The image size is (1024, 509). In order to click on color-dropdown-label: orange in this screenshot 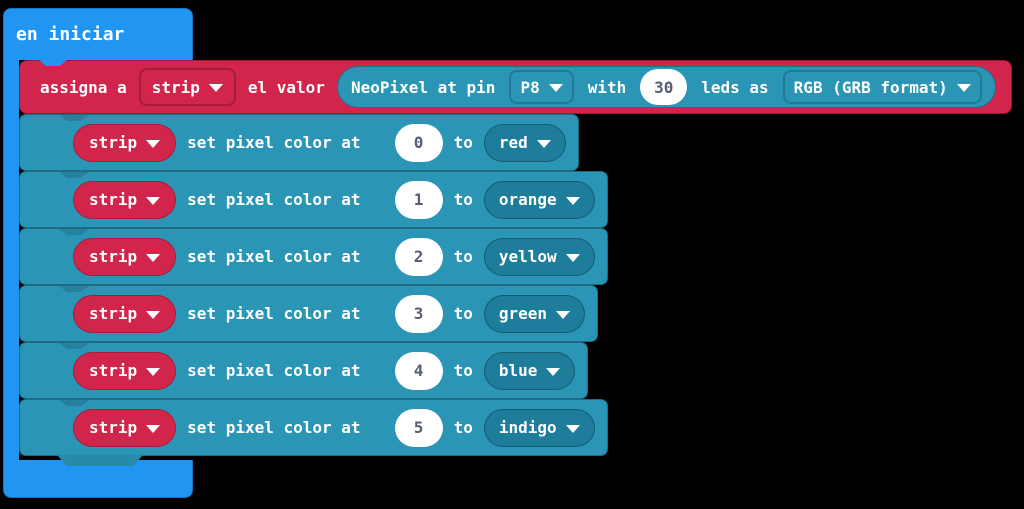, I will do `click(527, 199)`.